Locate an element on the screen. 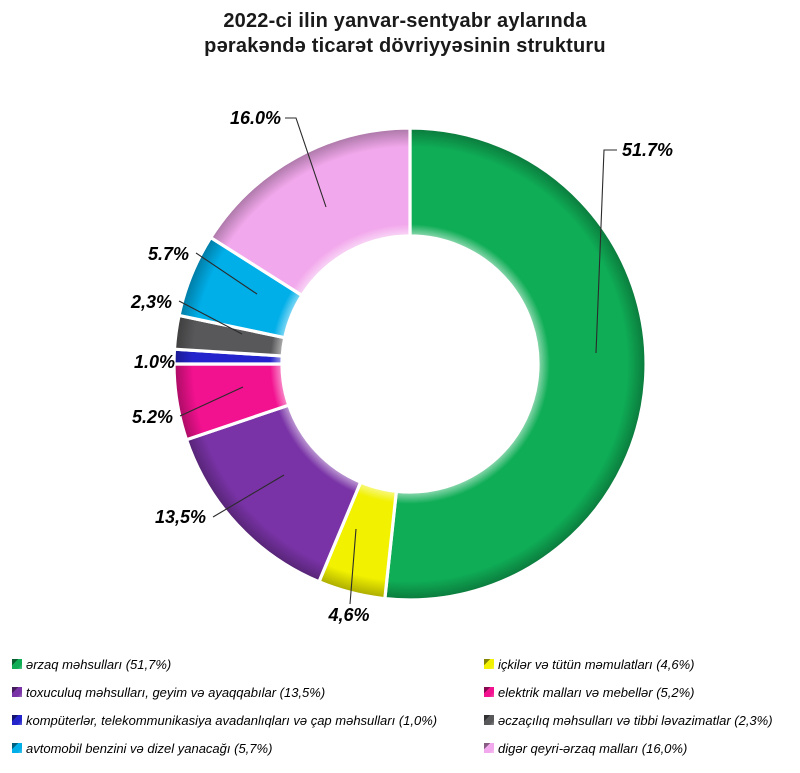  legend-item: içkilər və tütün məmulatları (4,6%) is located at coordinates (639, 664).